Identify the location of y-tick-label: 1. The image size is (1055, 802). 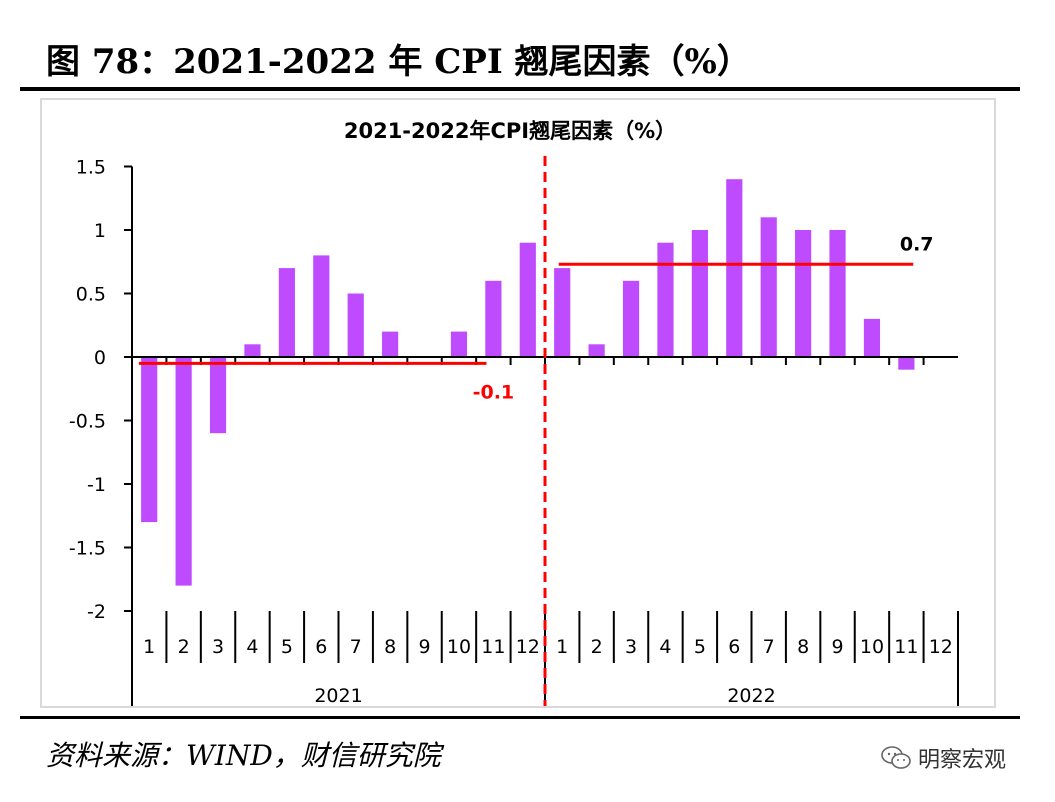
(100, 231).